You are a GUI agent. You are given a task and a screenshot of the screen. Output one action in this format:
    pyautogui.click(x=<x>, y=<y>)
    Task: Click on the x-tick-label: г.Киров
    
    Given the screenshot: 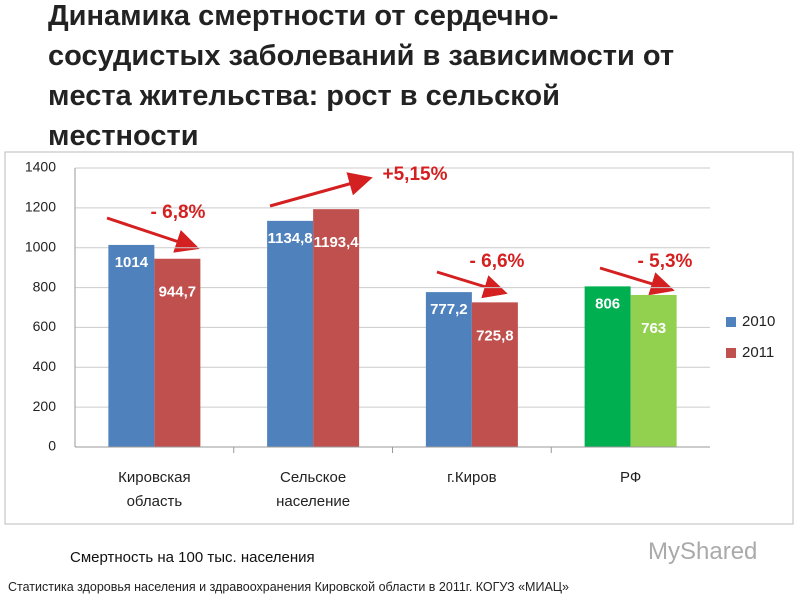 What is the action you would take?
    pyautogui.click(x=472, y=477)
    